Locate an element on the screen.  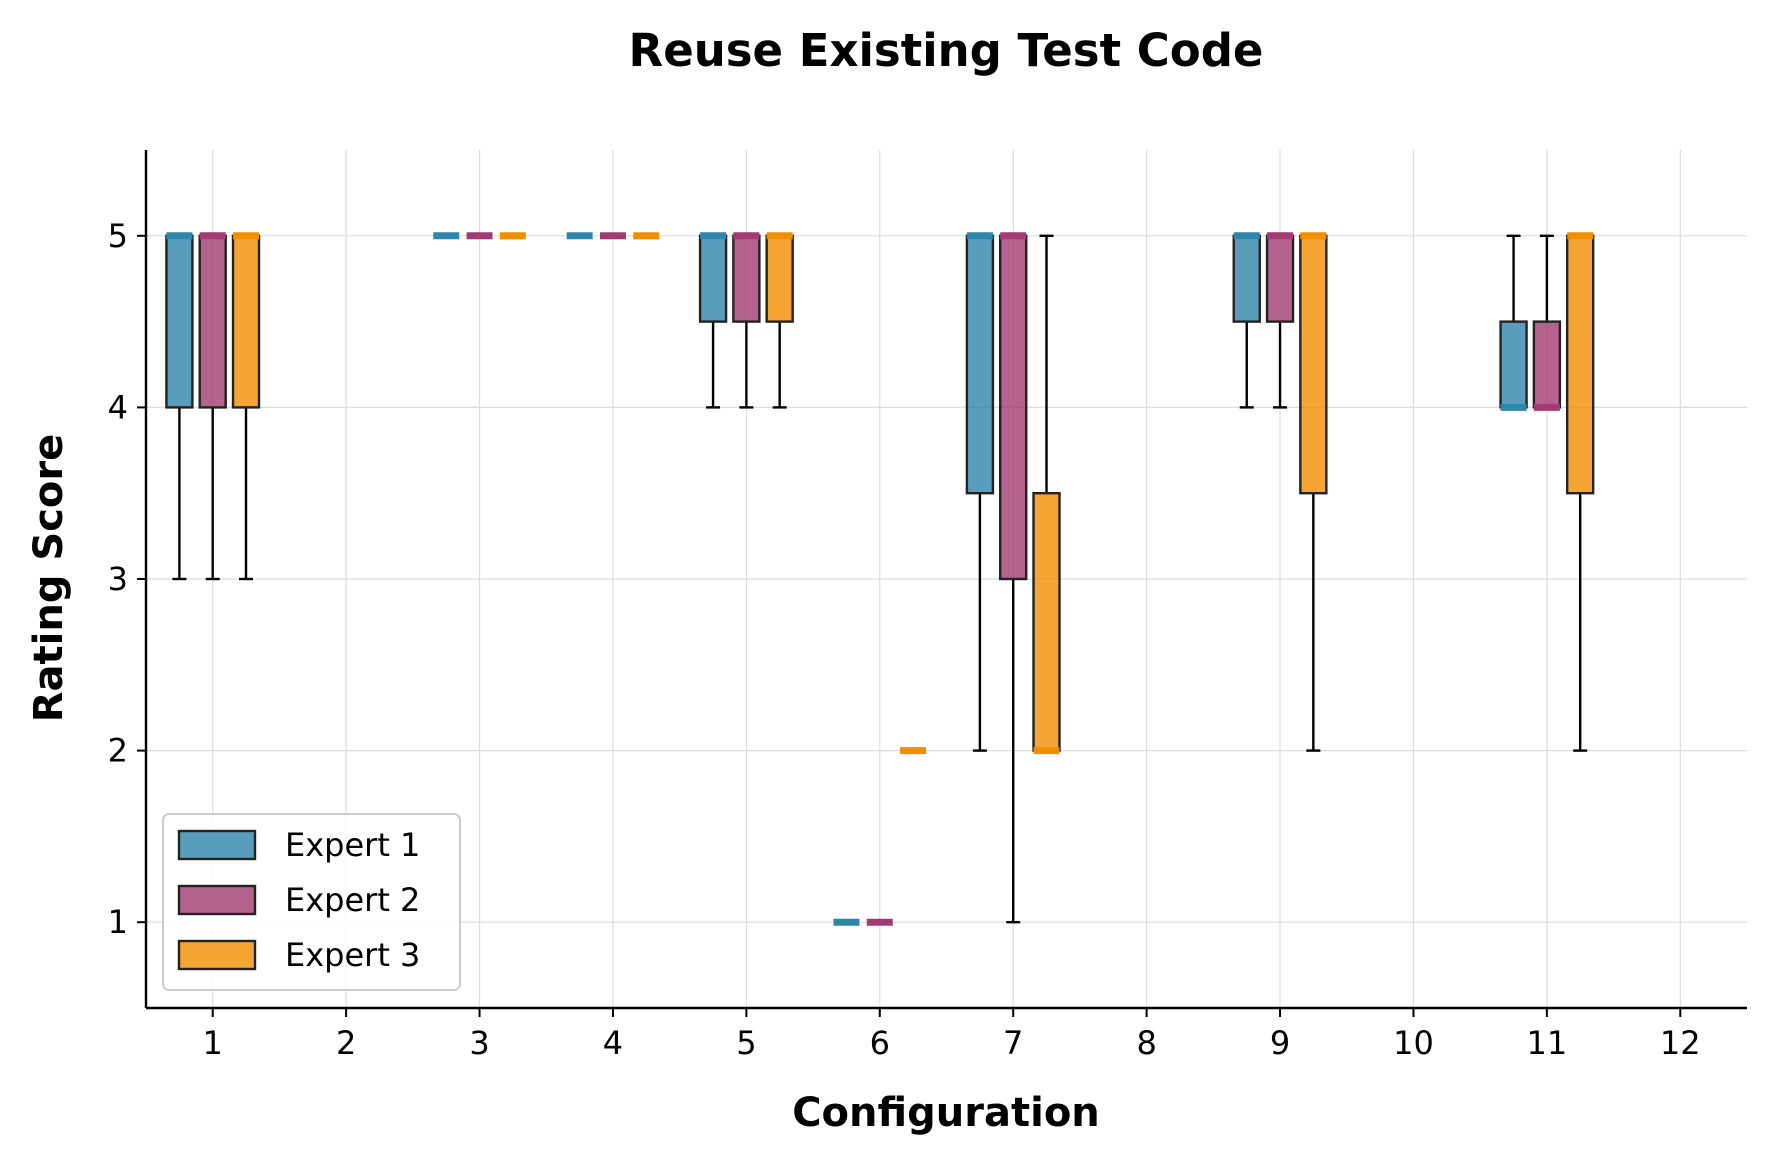
legend-label: Expert 1 is located at coordinates (352, 845).